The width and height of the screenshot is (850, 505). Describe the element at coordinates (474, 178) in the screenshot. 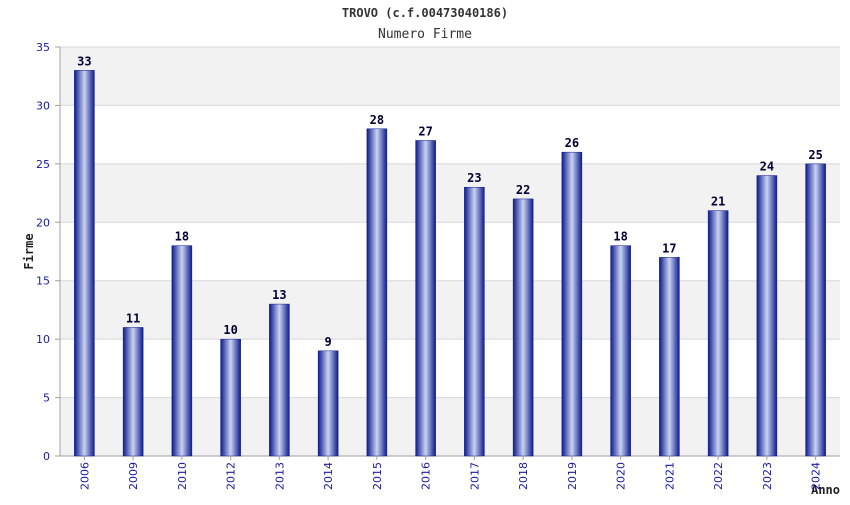

I see `data-label-2017: 23` at that location.